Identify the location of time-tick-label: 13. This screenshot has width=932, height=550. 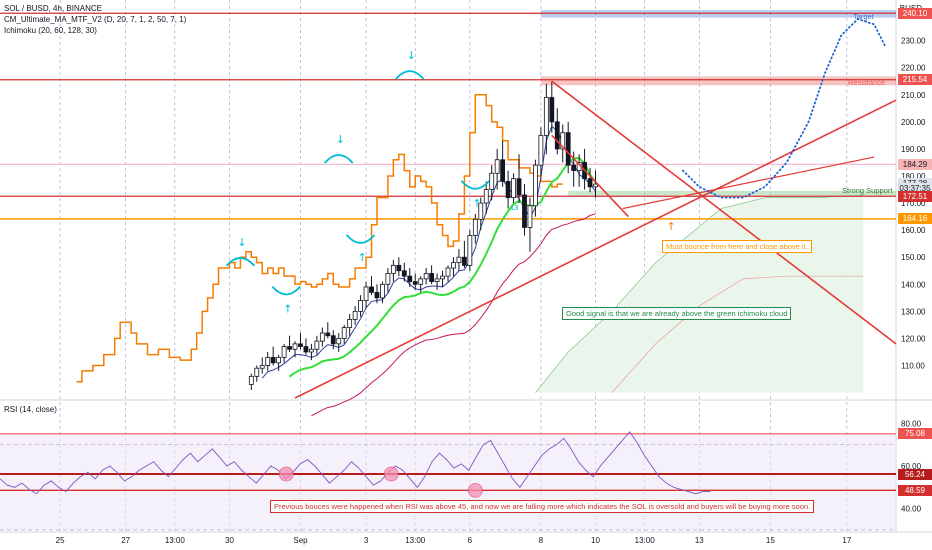
(699, 540).